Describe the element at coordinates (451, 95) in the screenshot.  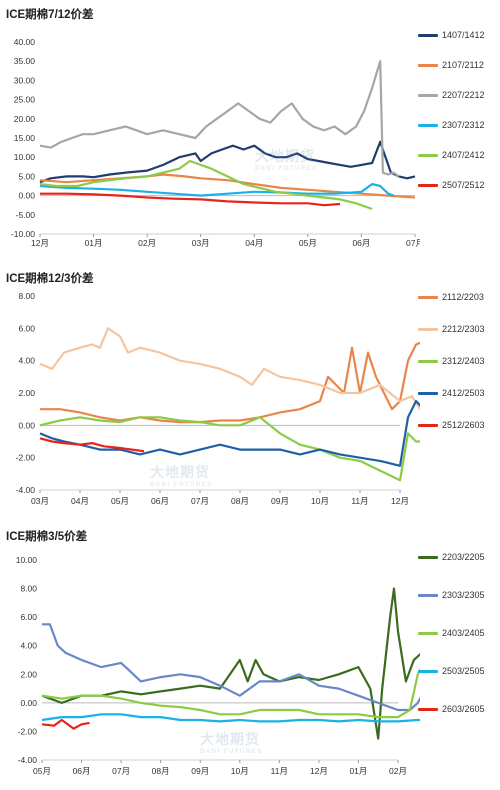
I see `legend-item: 2207/2212` at that location.